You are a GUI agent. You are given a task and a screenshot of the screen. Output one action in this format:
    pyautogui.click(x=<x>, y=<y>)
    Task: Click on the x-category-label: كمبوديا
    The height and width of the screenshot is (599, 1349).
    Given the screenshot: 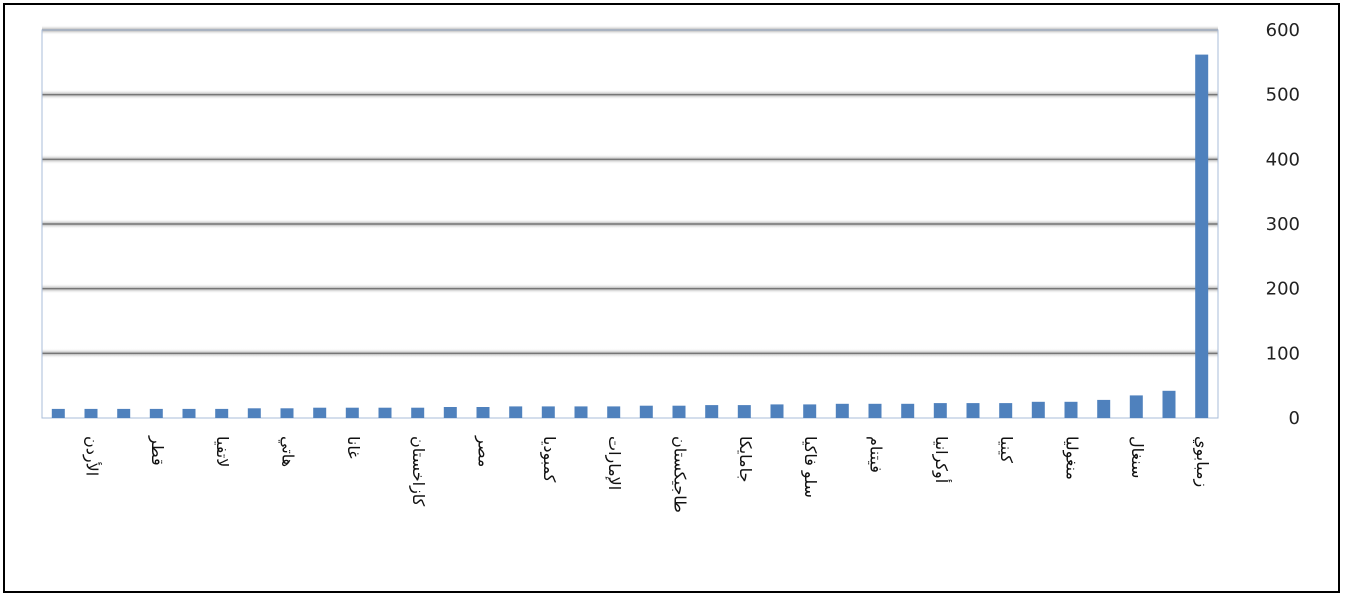 What is the action you would take?
    pyautogui.click(x=549, y=459)
    